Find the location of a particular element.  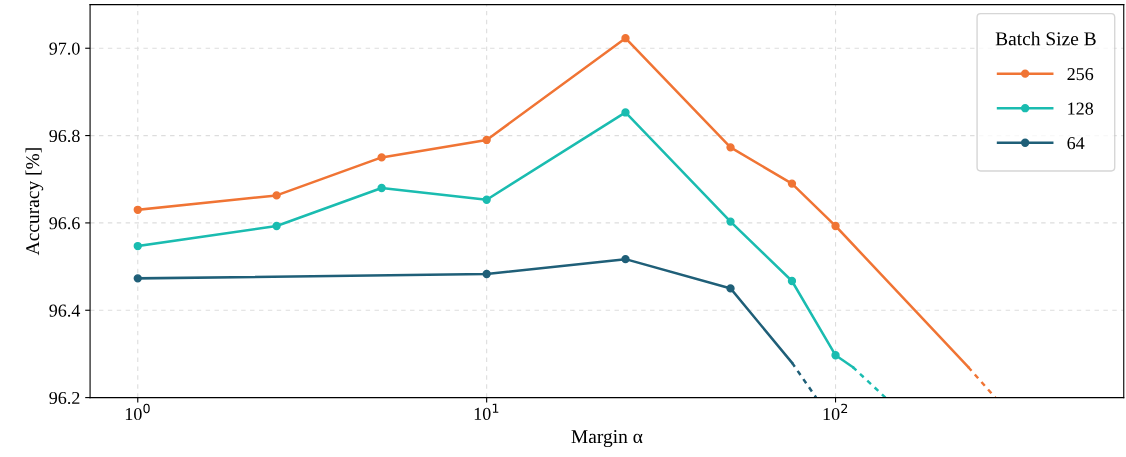

y-tick-label: 97.0 is located at coordinates (64, 48).